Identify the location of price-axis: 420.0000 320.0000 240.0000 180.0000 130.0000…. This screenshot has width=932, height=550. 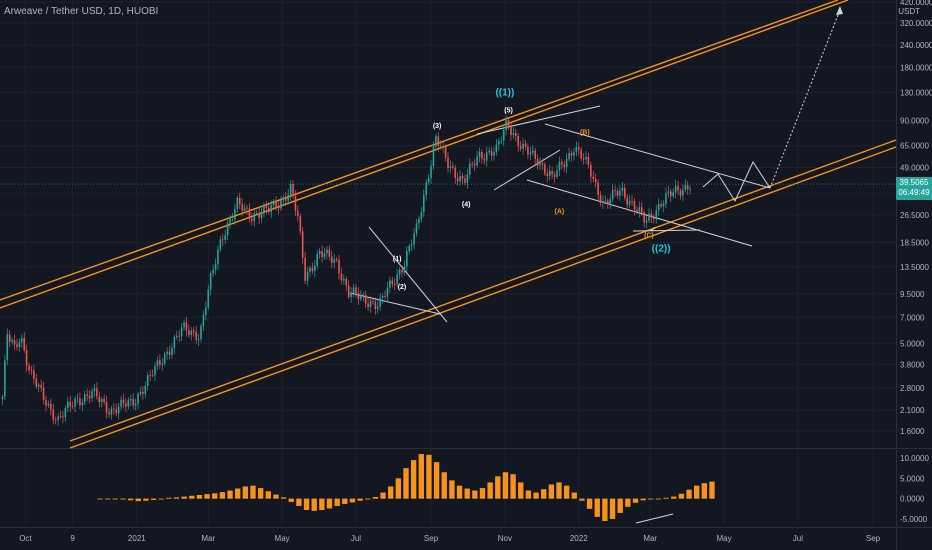
(916, 262).